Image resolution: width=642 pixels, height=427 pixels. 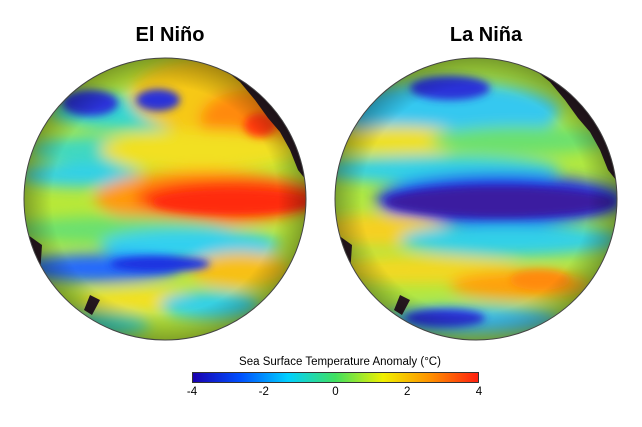 I want to click on colorbar-tick-label: -4, so click(x=192, y=392).